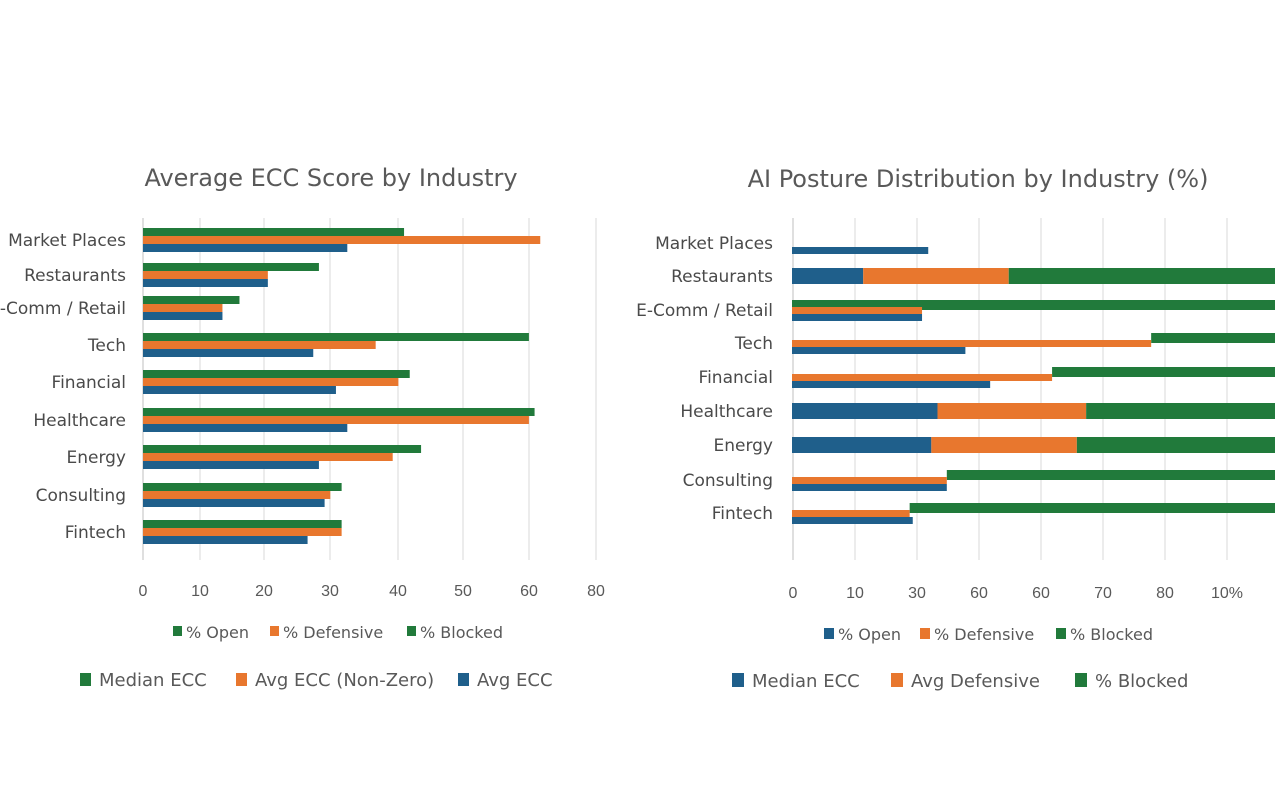 The image size is (1280, 800). I want to click on x-tick-labels: 0 10 30 60 60 70 80 10%, so click(1016, 593).